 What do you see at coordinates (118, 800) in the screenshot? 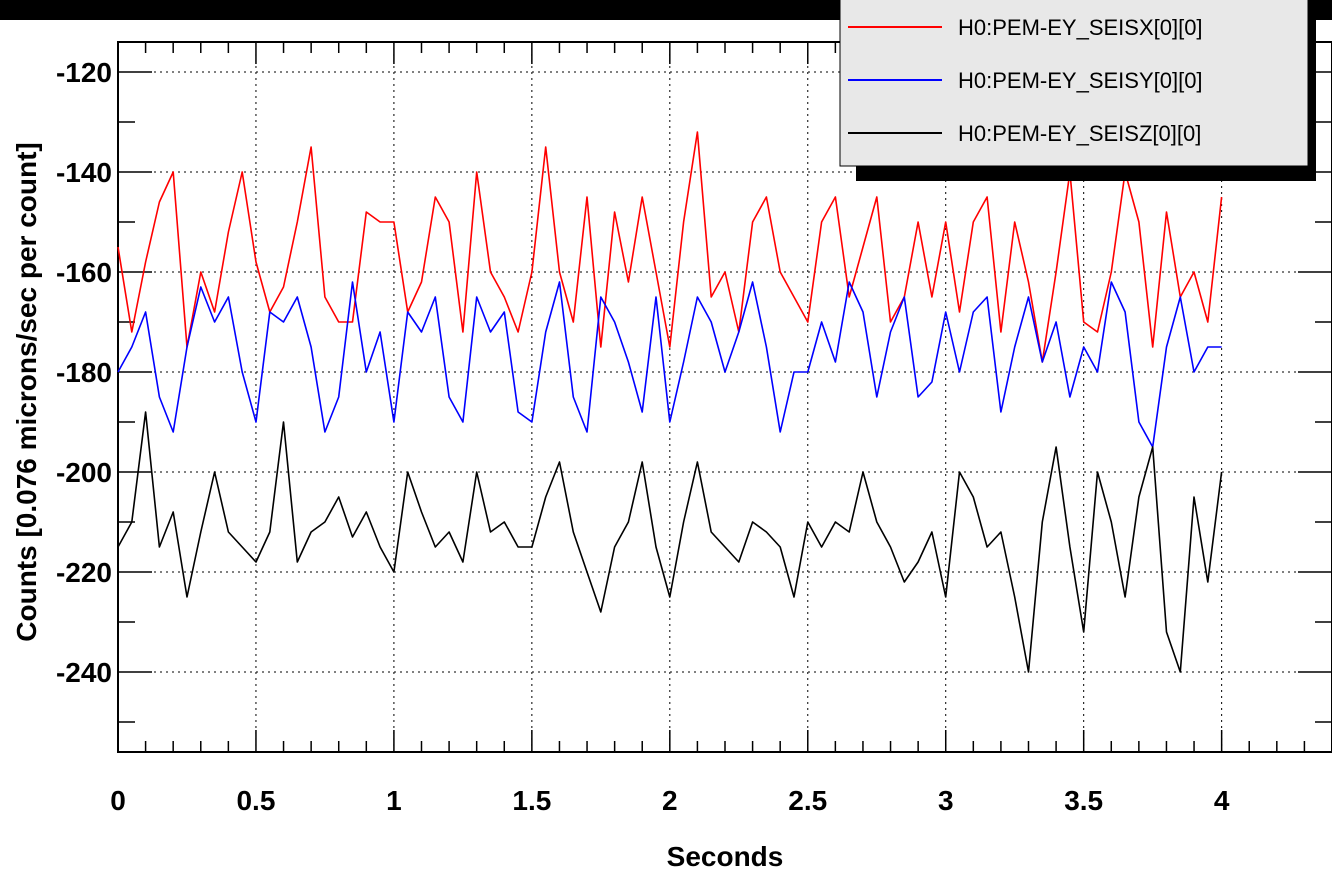
I see `x-tick-label: 0` at bounding box center [118, 800].